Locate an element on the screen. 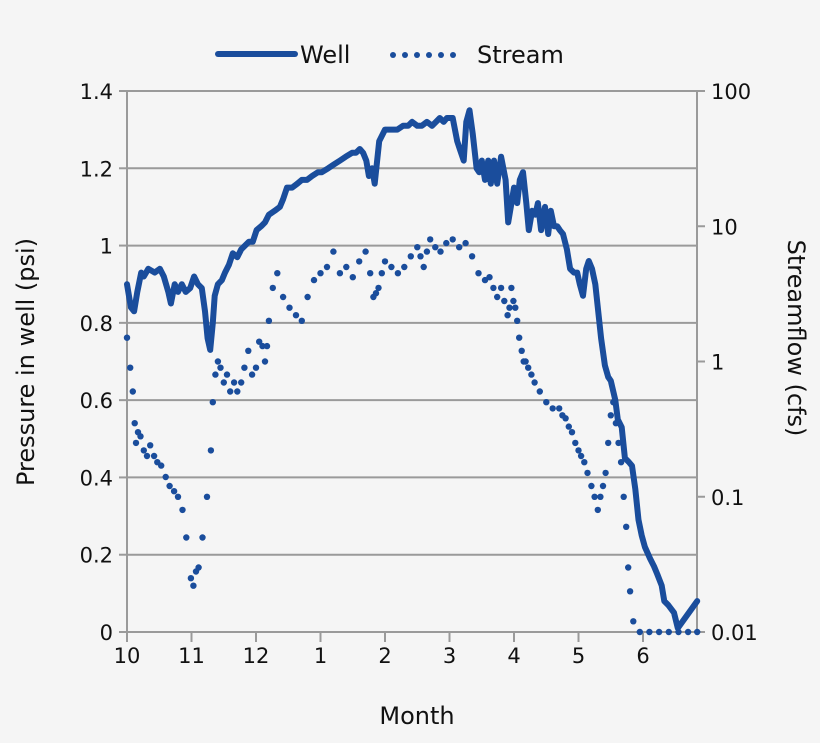 Image resolution: width=820 pixels, height=743 pixels. legend: Well Stream is located at coordinates (389, 55).